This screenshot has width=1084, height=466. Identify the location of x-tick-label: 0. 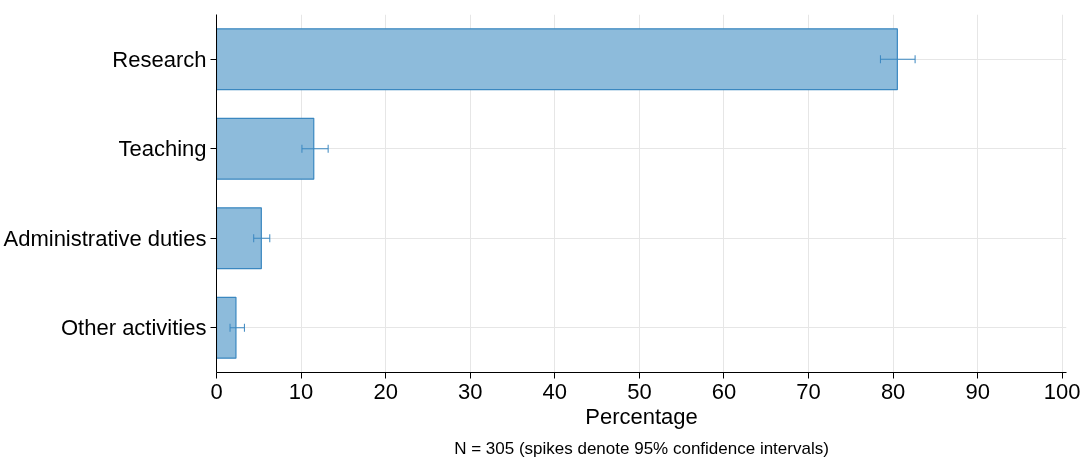
(216, 391).